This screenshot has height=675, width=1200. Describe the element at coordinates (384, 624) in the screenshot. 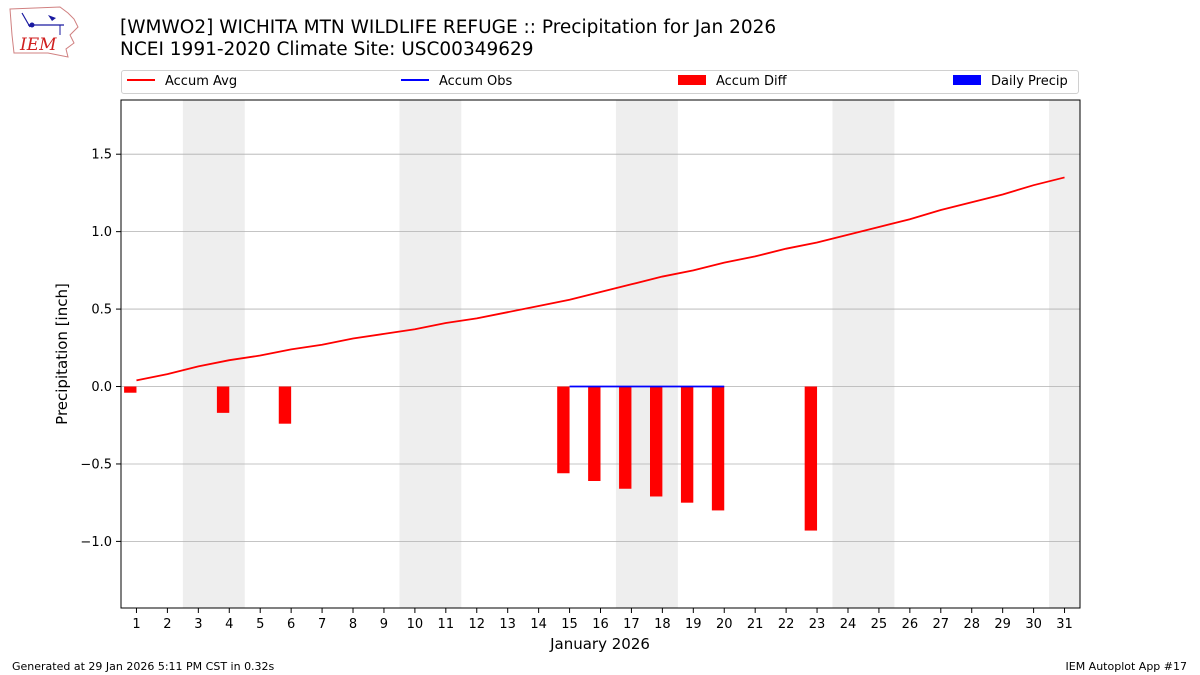

I see `x-tick-label: 9` at that location.